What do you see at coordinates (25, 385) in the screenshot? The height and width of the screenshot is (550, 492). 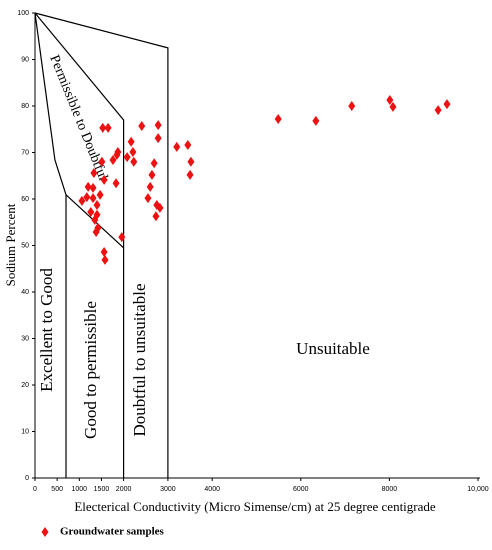 I see `y-tick-label: 20` at bounding box center [25, 385].